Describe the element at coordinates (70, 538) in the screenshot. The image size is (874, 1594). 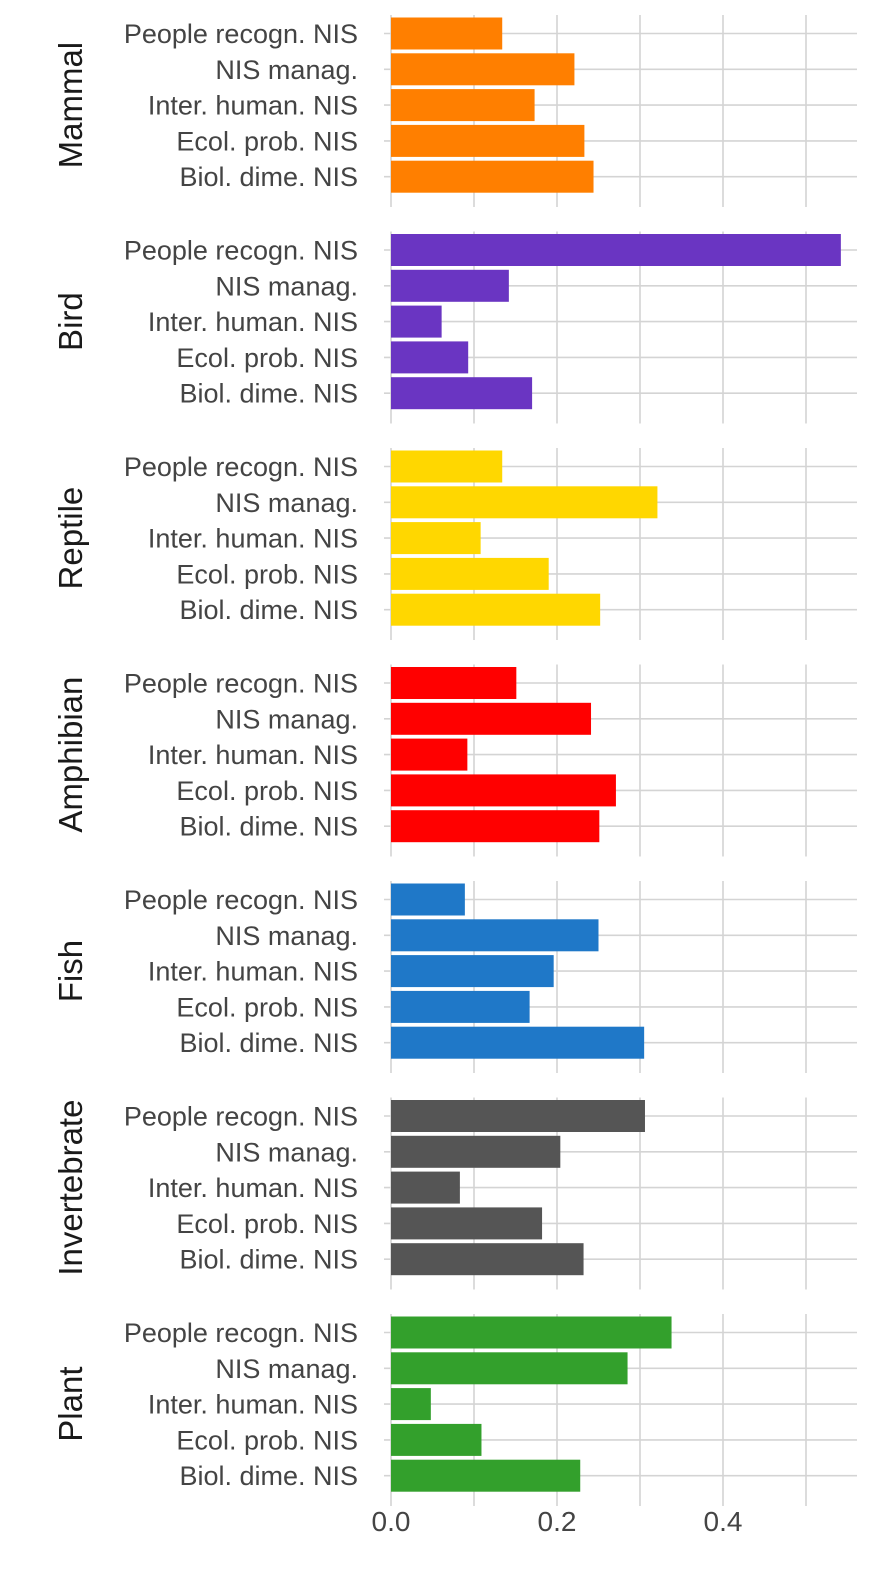
I see `panel-label: Reptile` at that location.